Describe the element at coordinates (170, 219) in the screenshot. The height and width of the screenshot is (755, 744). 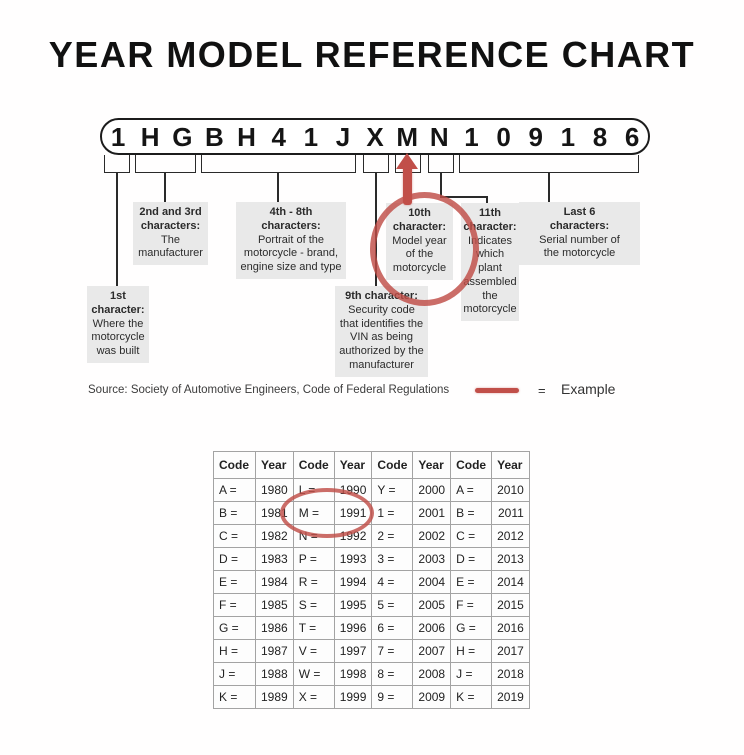
I see `callout-heading: 2nd and 3rd characters:` at that location.